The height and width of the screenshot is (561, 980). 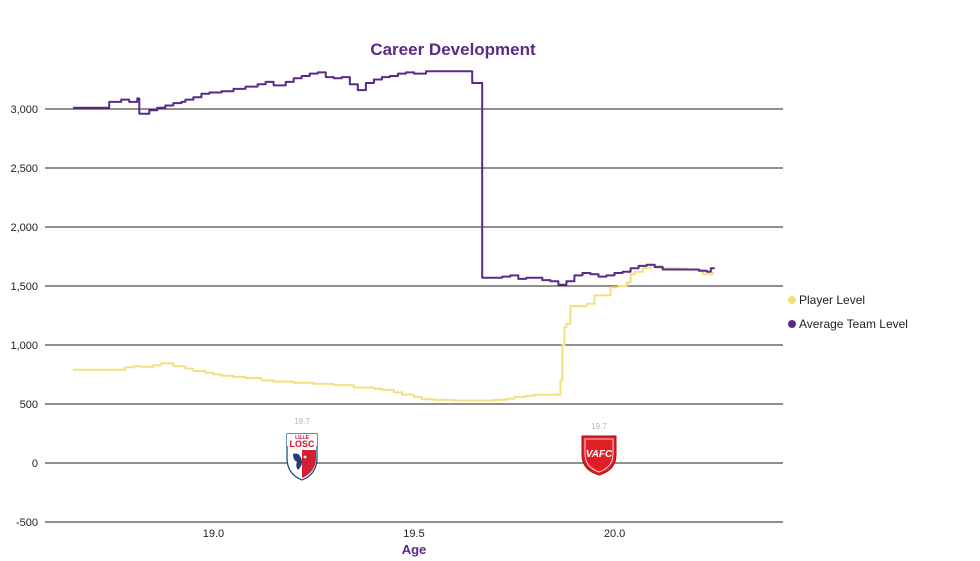 I want to click on club-annotation-valenciennes: 19.7 VAFC, so click(x=599, y=449).